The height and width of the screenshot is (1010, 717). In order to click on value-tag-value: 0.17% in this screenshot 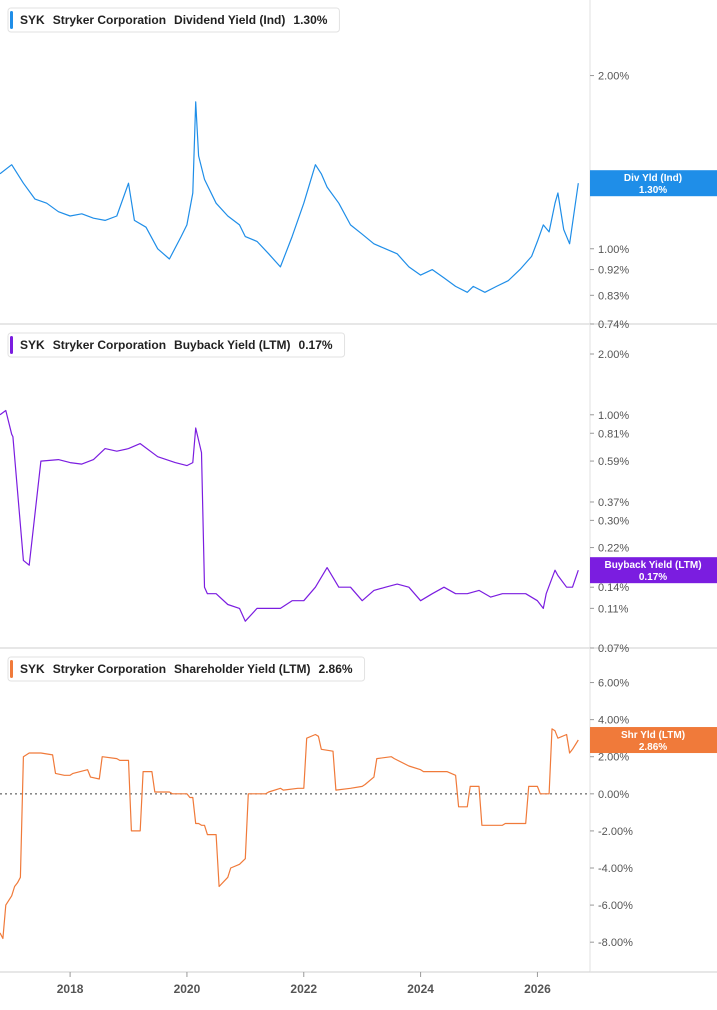, I will do `click(653, 577)`.